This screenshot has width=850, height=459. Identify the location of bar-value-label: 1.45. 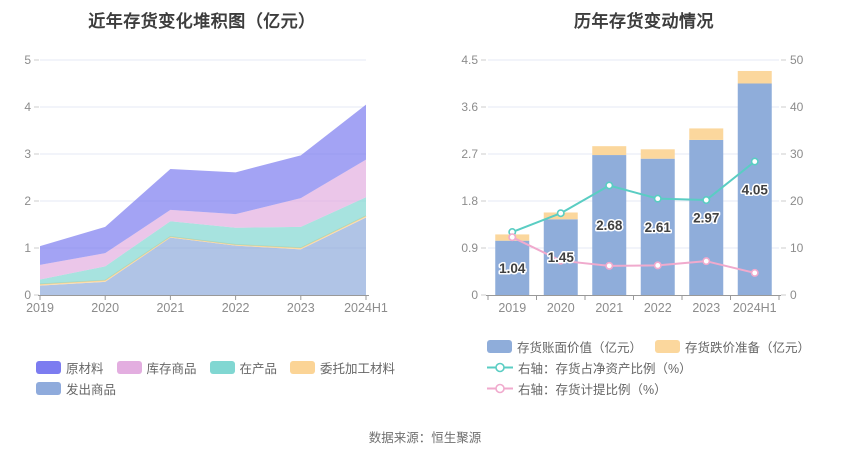
(561, 257).